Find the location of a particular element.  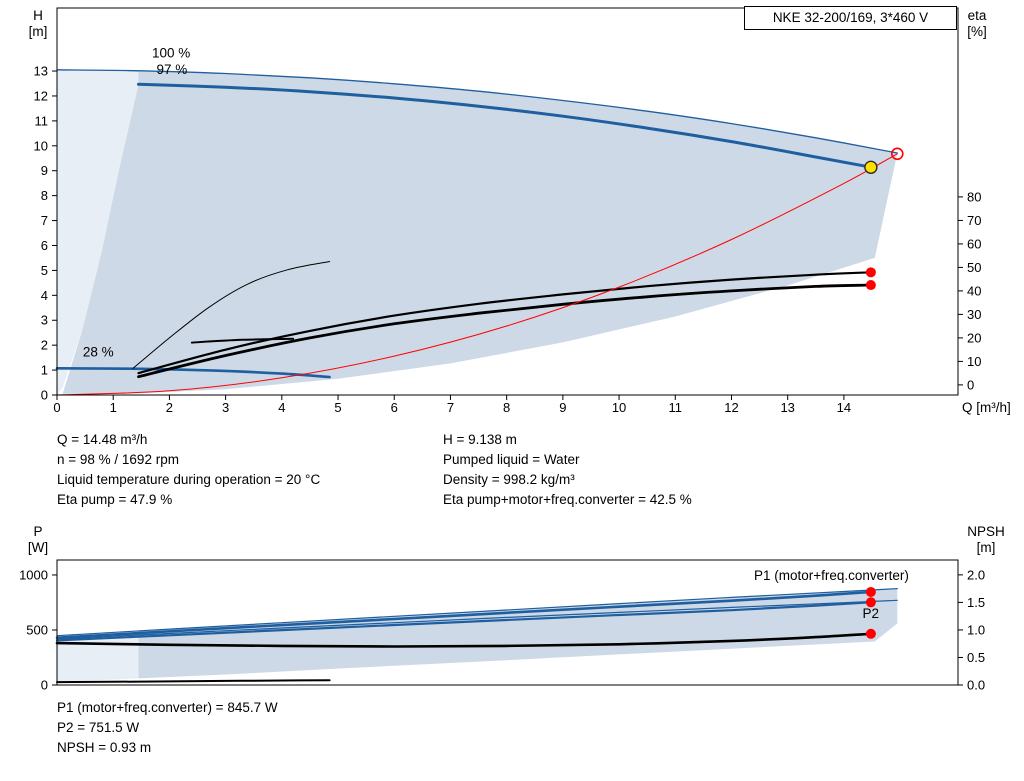

x-tick-label: 14 is located at coordinates (844, 407).